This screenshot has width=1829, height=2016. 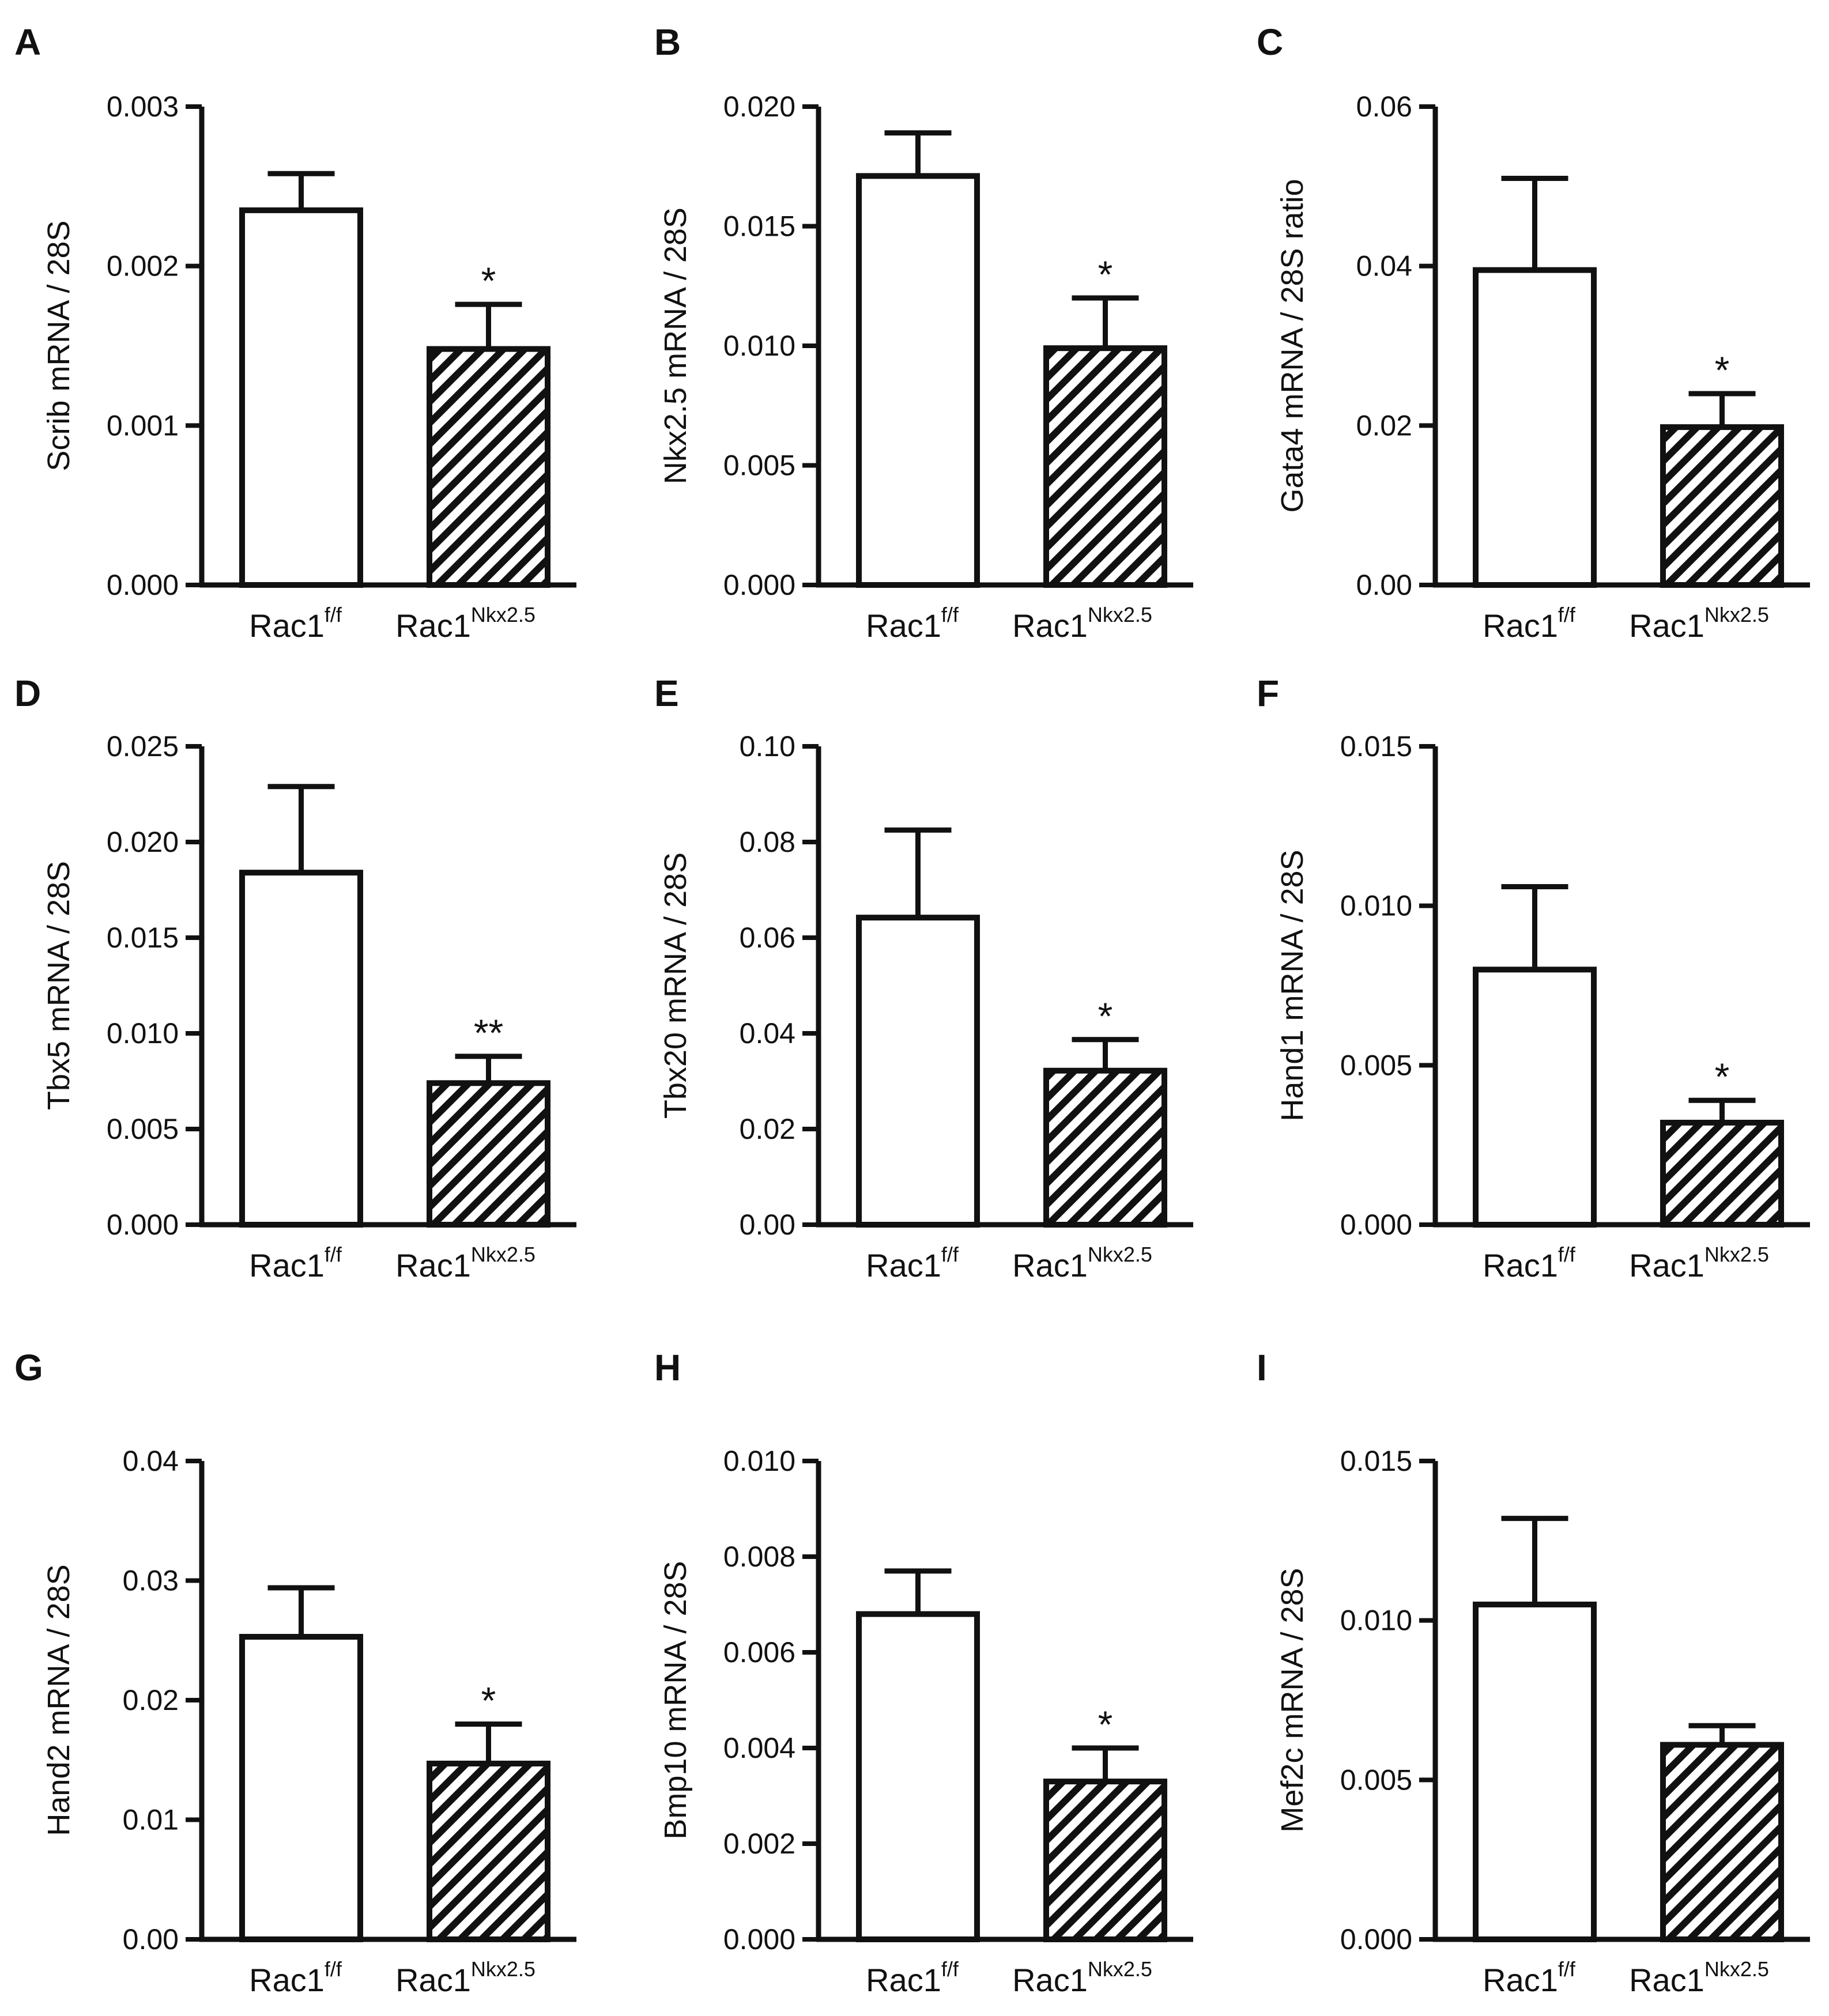 I want to click on panel-letter-h: H, so click(x=667, y=1368).